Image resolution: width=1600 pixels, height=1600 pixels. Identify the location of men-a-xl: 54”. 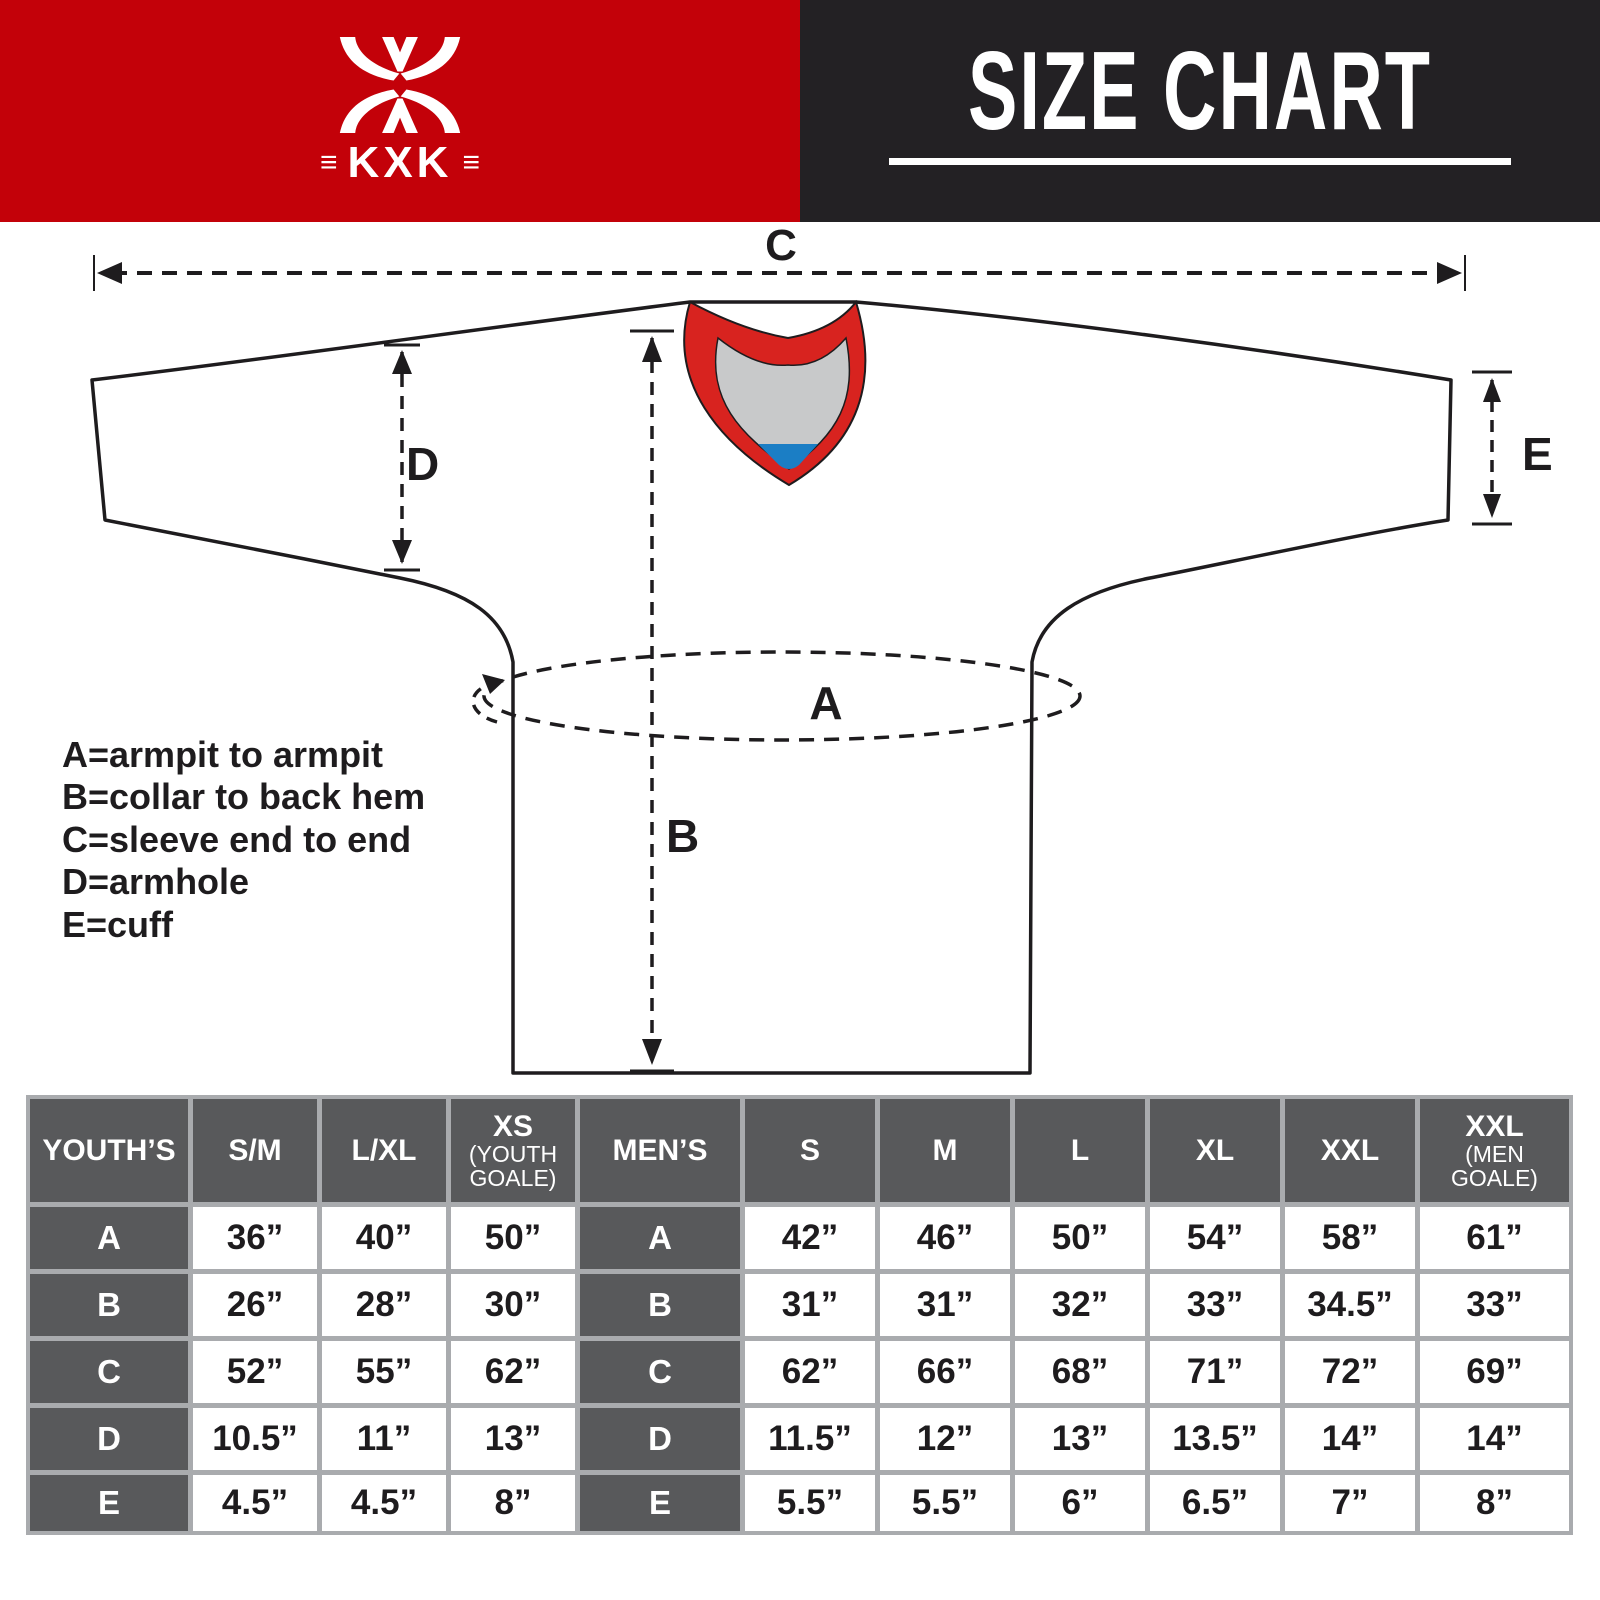
(1215, 1238).